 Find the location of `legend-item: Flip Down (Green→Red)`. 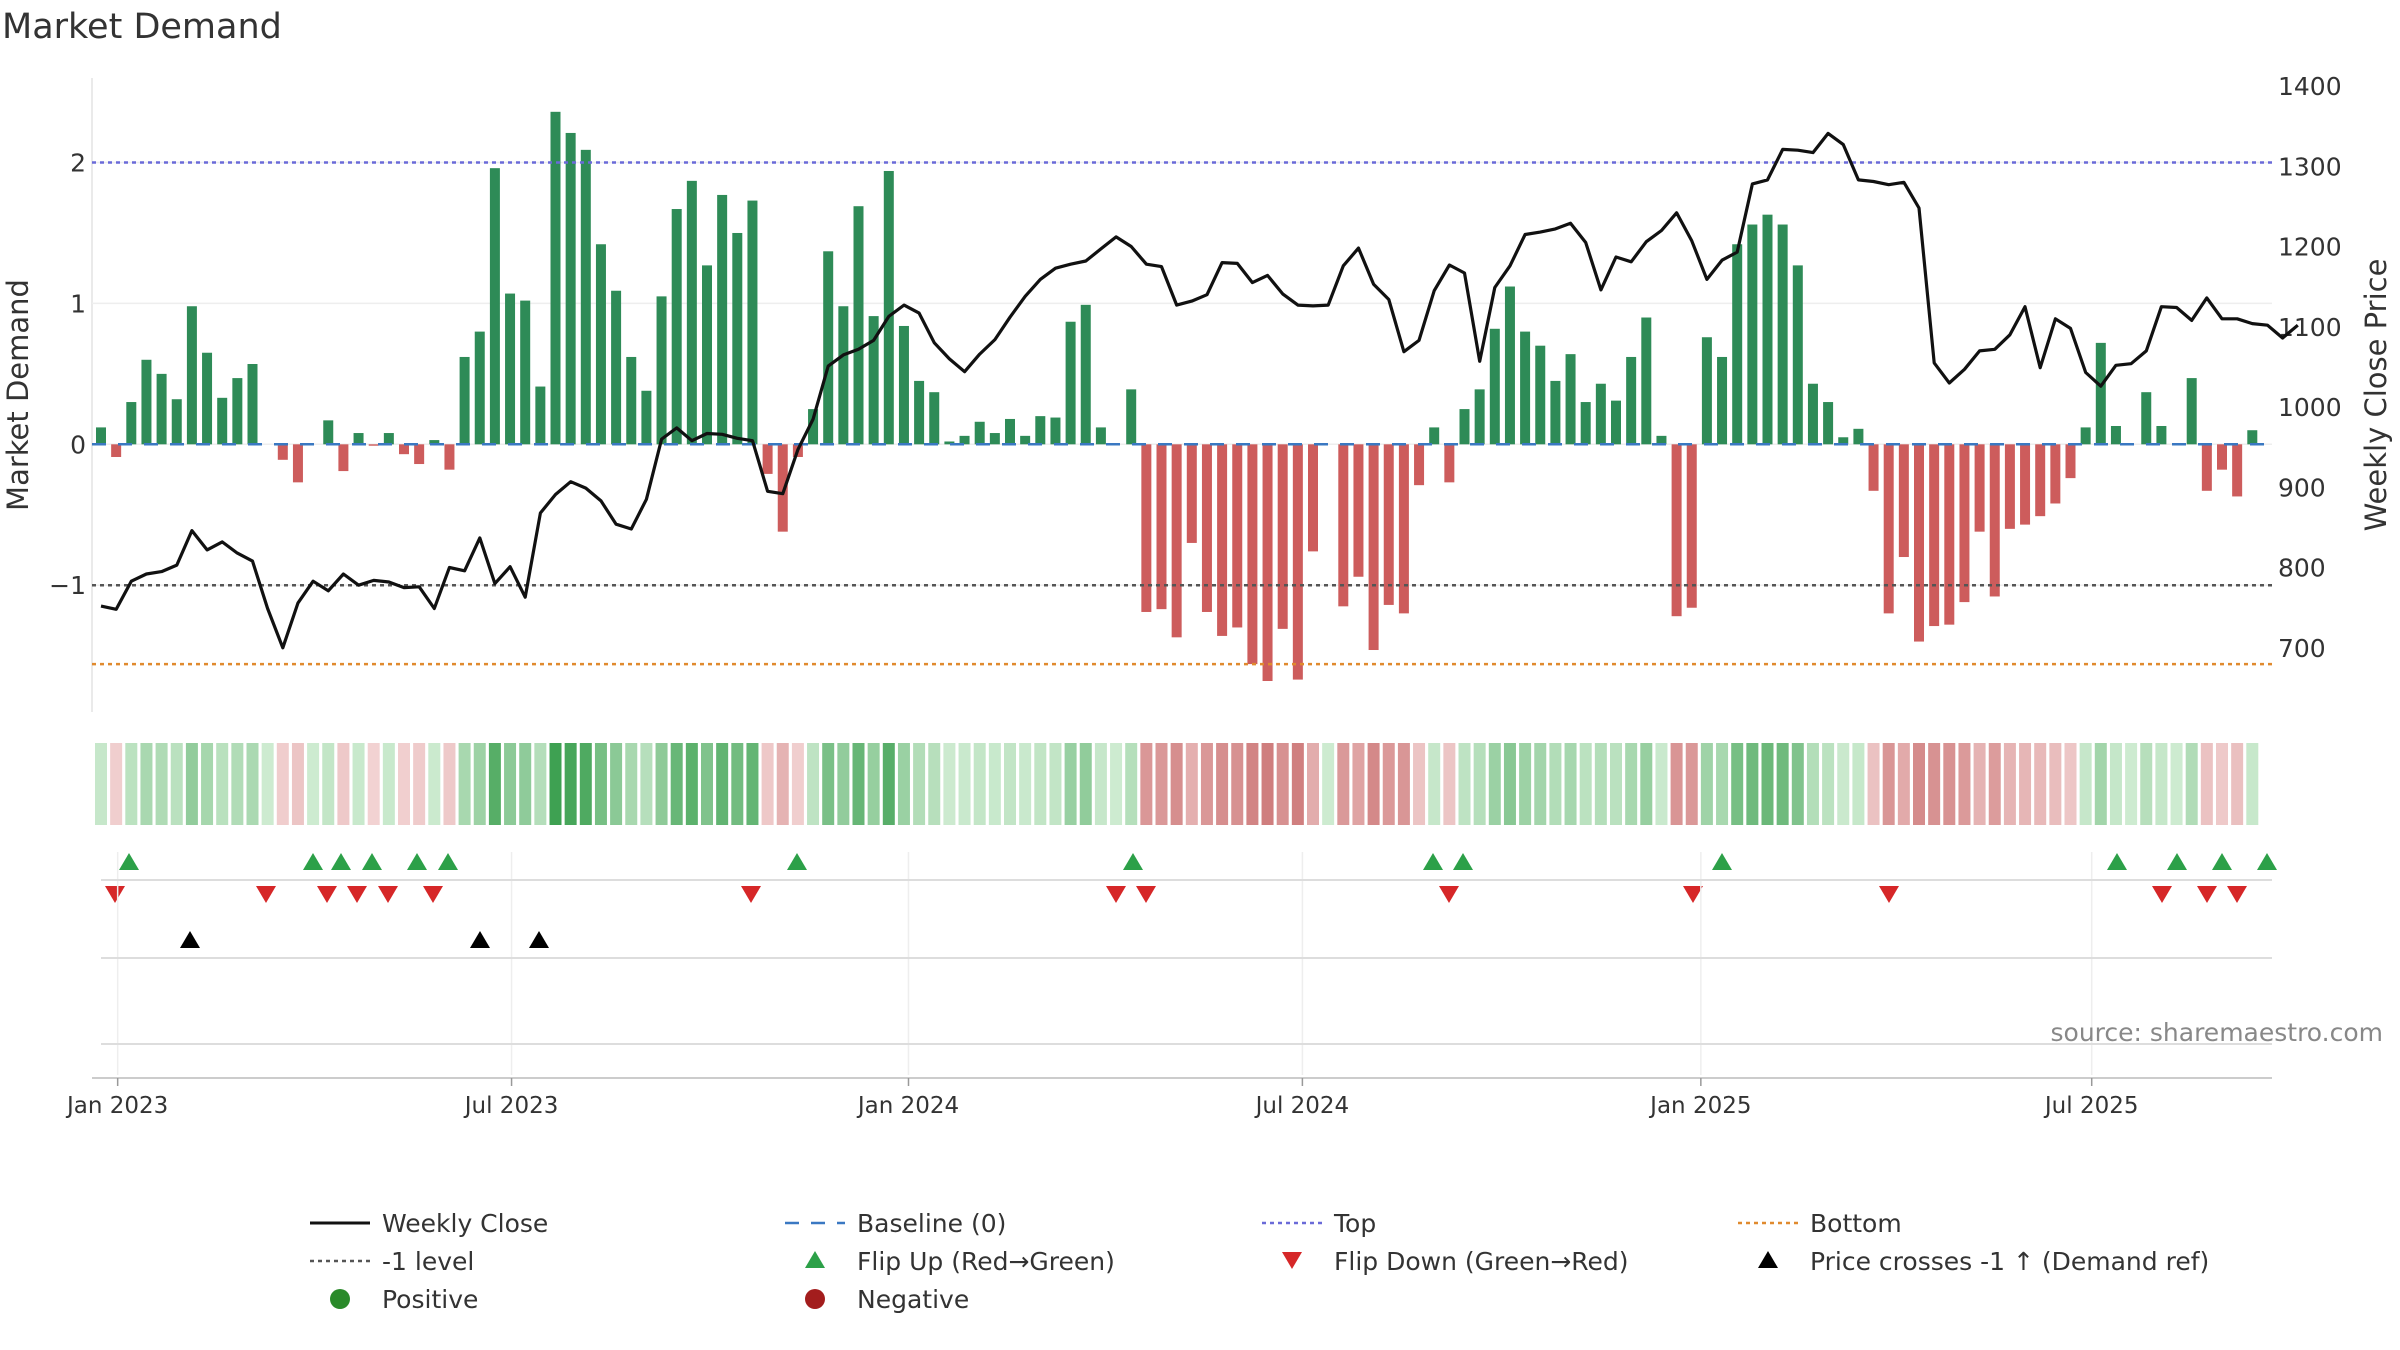

legend-item: Flip Down (Green→Red) is located at coordinates (1455, 1261).